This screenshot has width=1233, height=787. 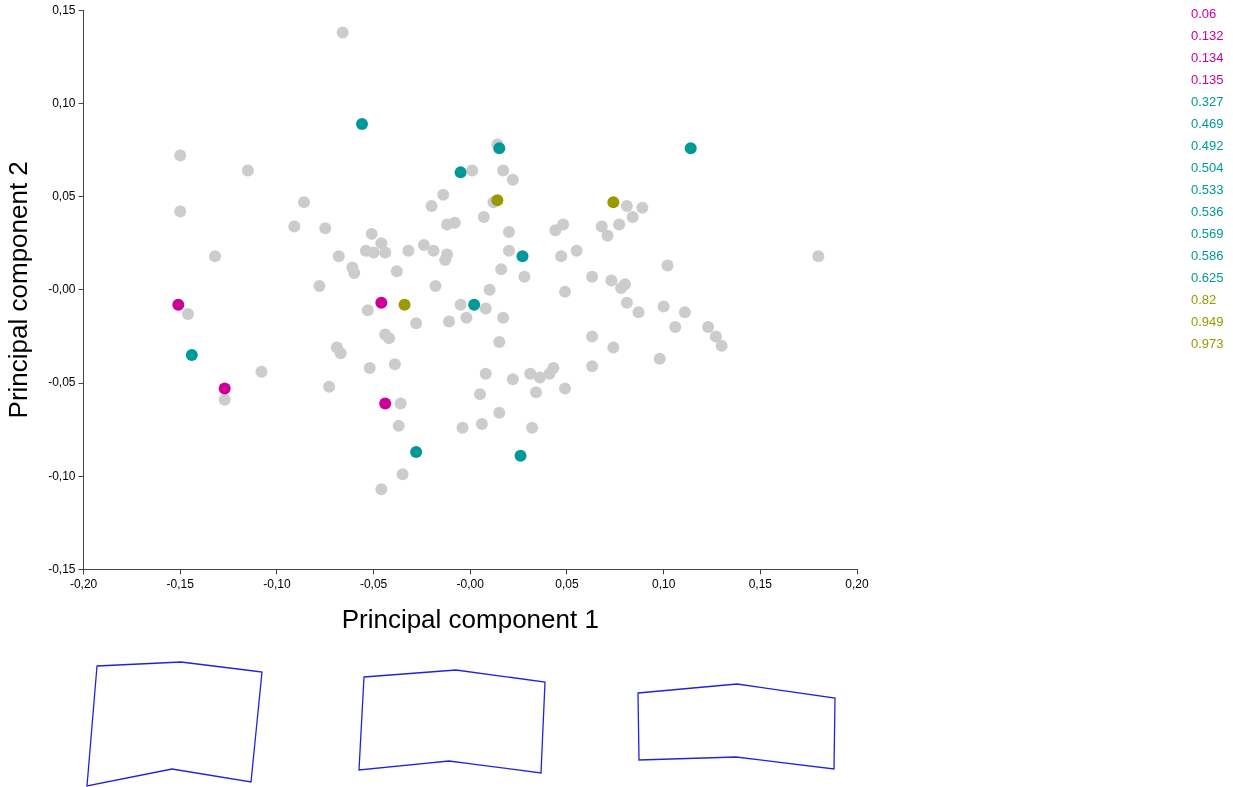 What do you see at coordinates (1207, 277) in the screenshot?
I see `text: 0.625` at bounding box center [1207, 277].